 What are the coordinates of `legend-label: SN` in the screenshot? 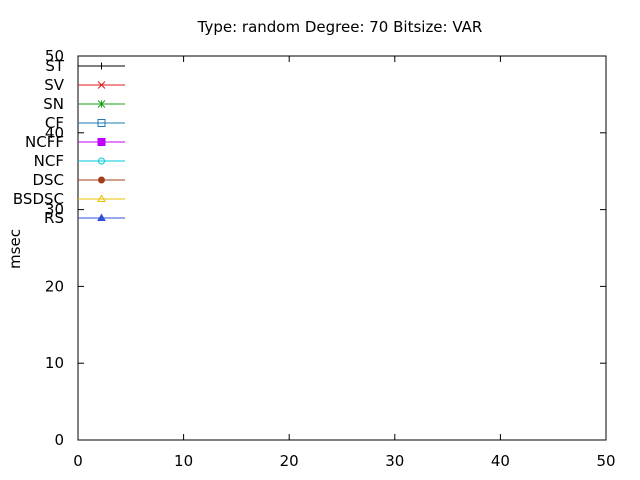 It's located at (53, 104).